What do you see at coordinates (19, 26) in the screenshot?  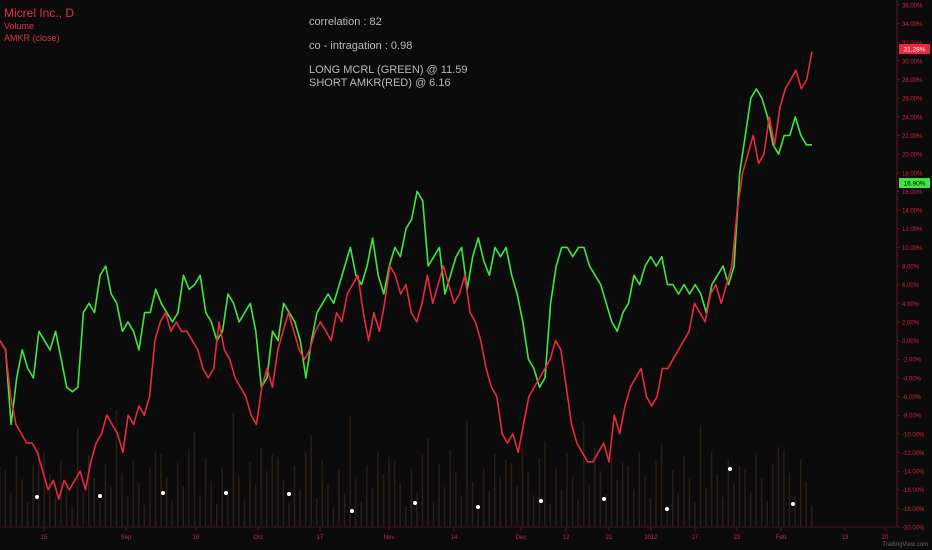 I see `volume-label: Volume` at bounding box center [19, 26].